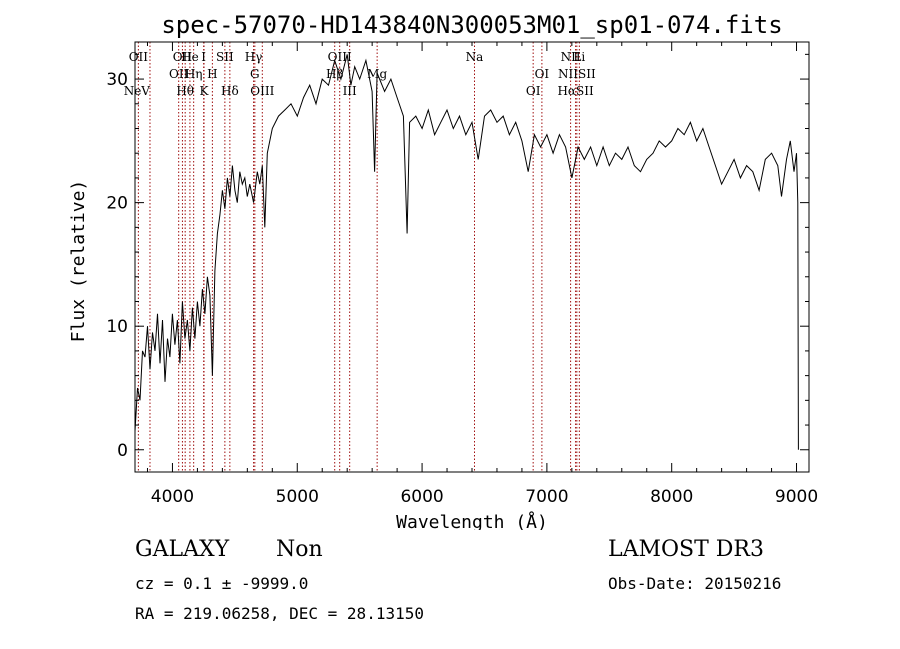  I want to click on object-class: GALAXY, so click(182, 549).